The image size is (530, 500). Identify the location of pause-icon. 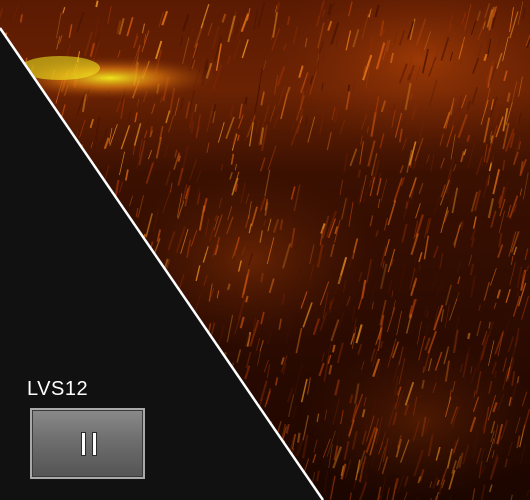
(89, 444).